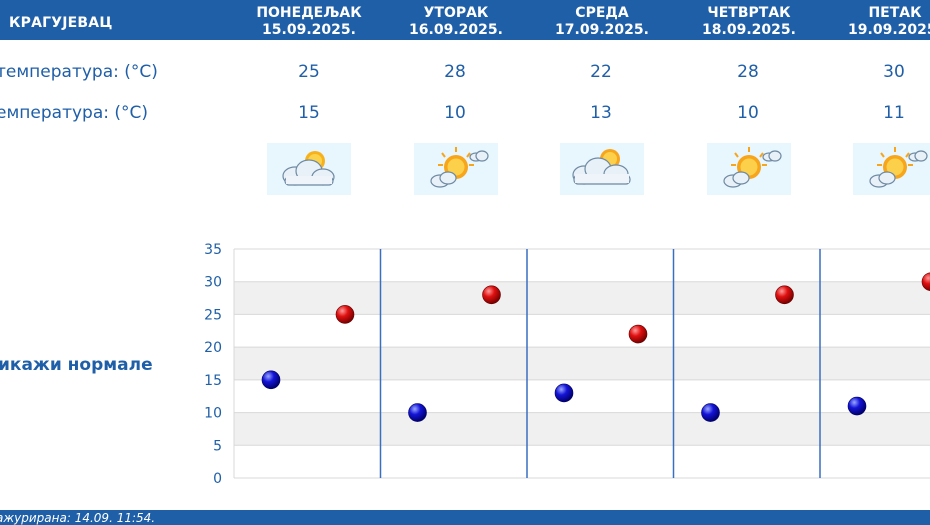 This screenshot has width=930, height=525. Describe the element at coordinates (749, 30) in the screenshot. I see `day-date: 18.09.2025.` at that location.